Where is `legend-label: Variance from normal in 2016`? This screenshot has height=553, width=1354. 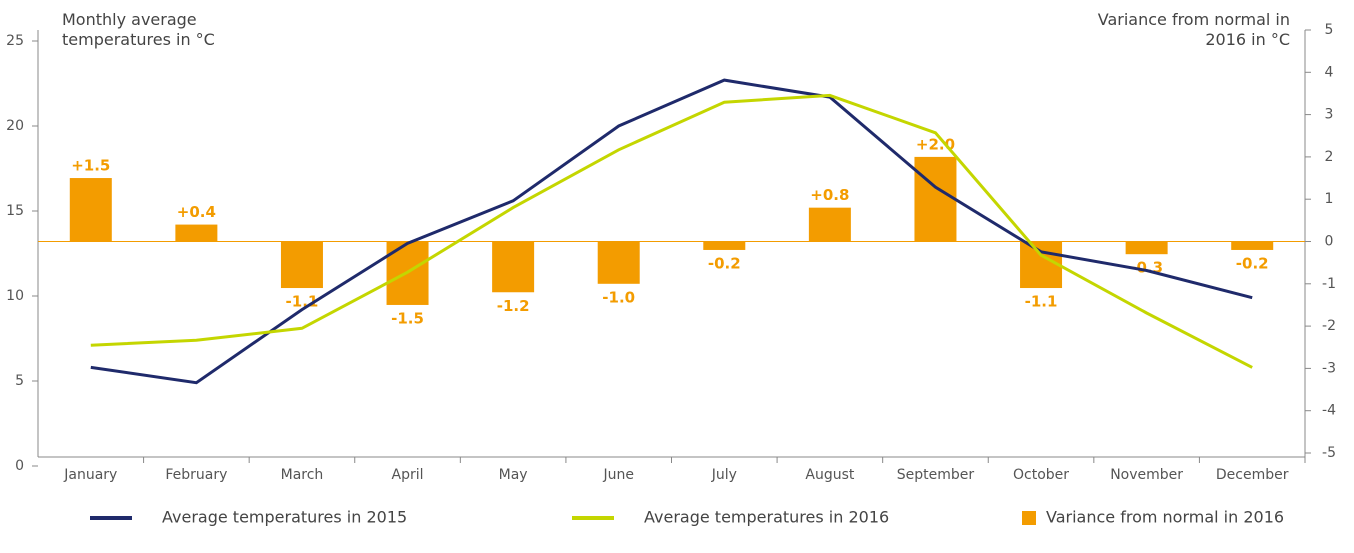
legend-label: Variance from normal in 2016 is located at coordinates (1165, 517).